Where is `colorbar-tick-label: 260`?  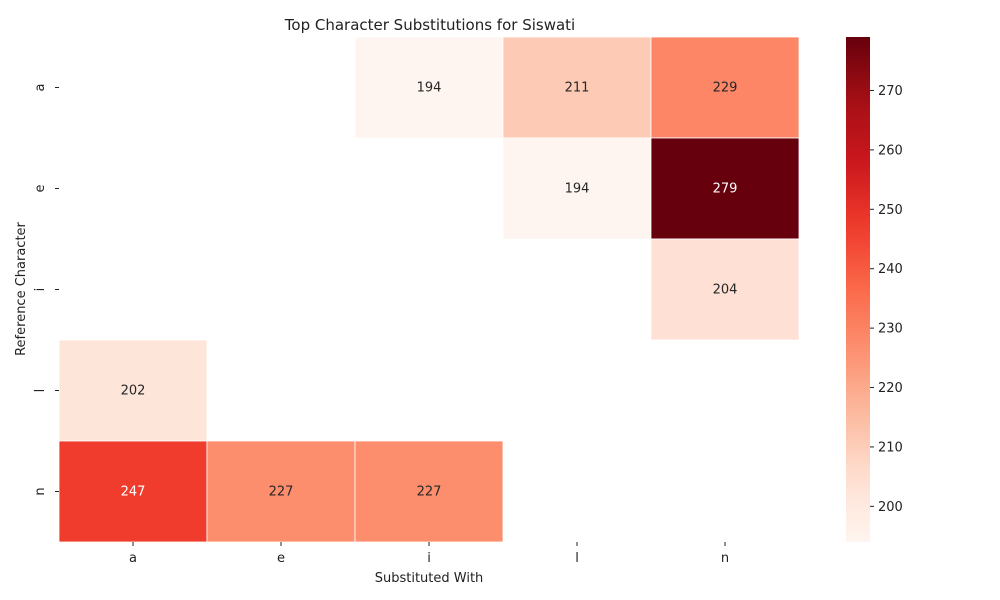
colorbar-tick-label: 260 is located at coordinates (890, 150).